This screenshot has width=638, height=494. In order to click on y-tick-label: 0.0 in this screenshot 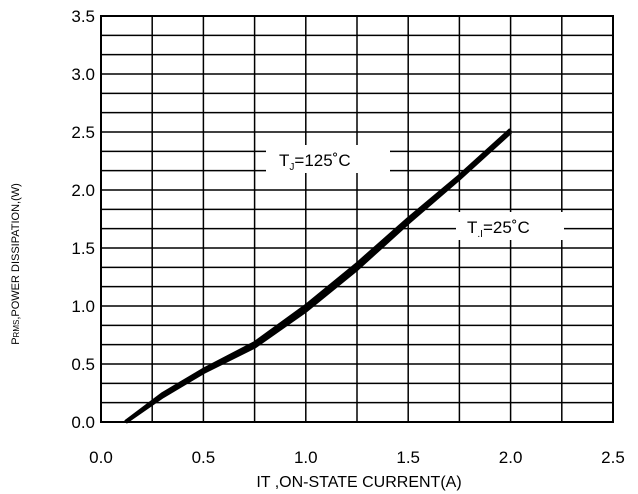, I will do `click(83, 422)`.